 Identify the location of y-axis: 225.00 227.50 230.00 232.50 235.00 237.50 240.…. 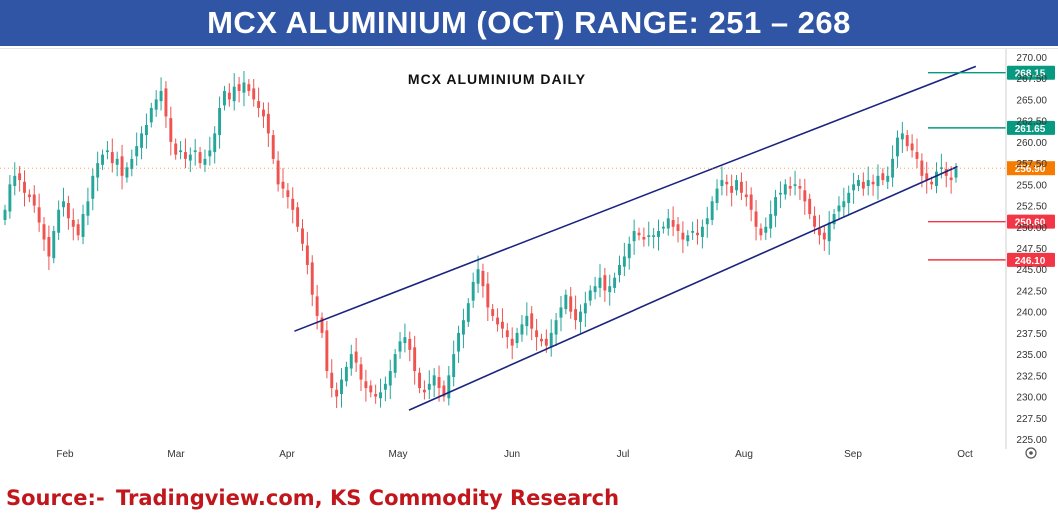
(1026, 249).